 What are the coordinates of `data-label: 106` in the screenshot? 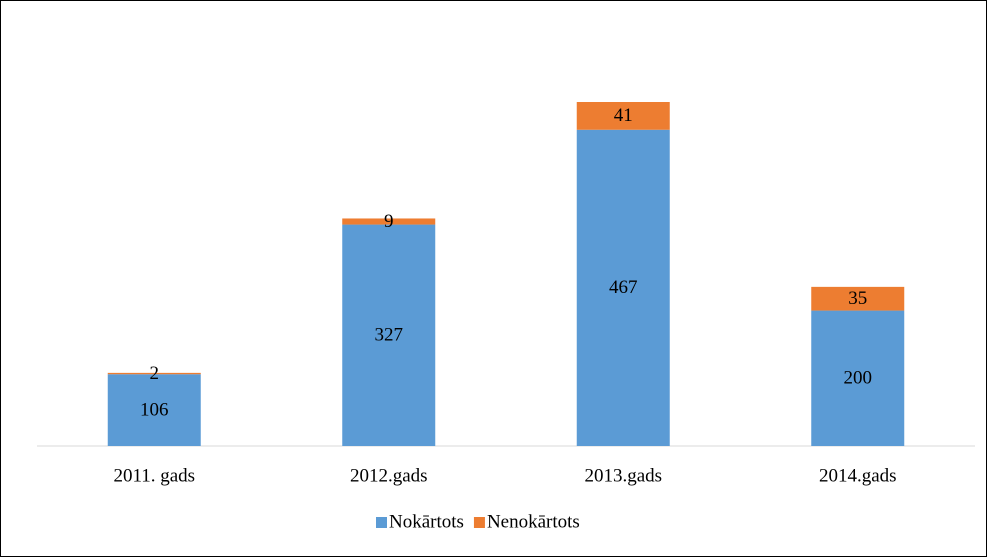 It's located at (154, 409).